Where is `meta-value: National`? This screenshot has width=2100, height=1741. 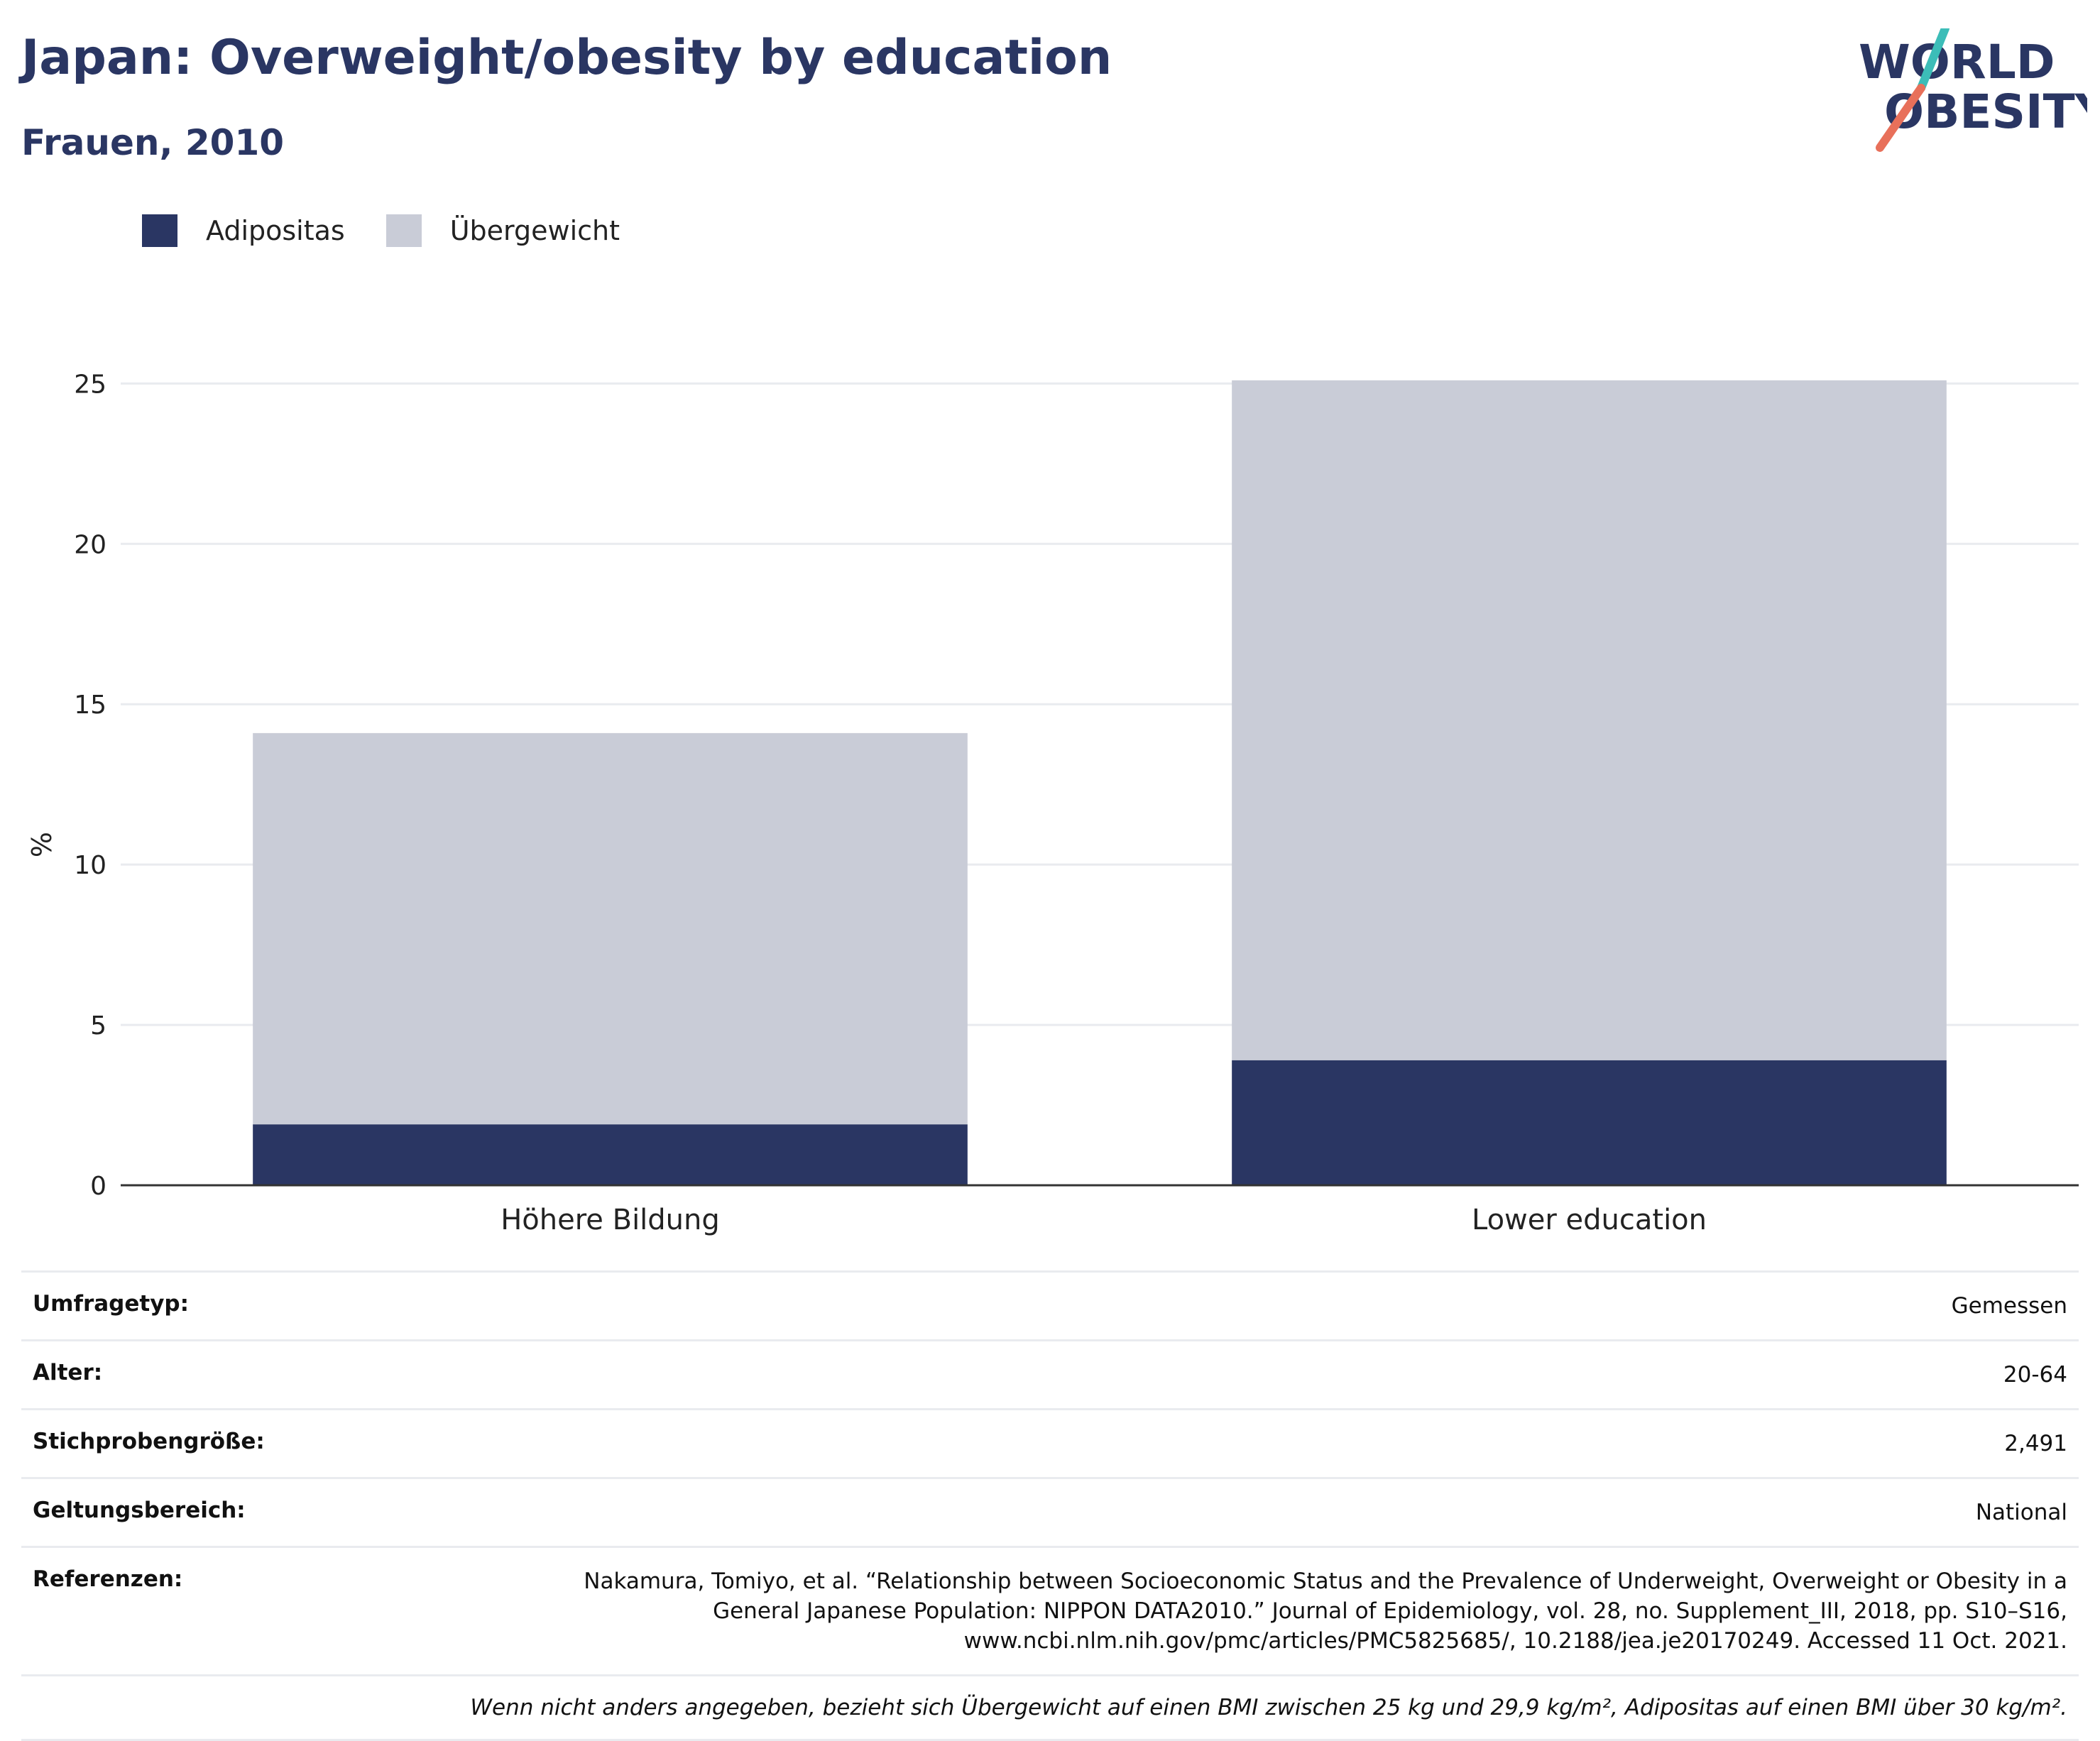 meta-value: National is located at coordinates (2021, 1512).